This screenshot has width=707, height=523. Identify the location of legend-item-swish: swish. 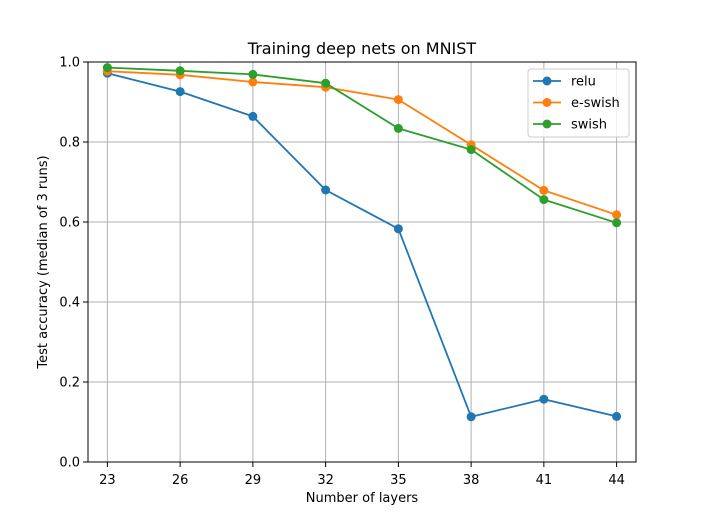
(570, 125).